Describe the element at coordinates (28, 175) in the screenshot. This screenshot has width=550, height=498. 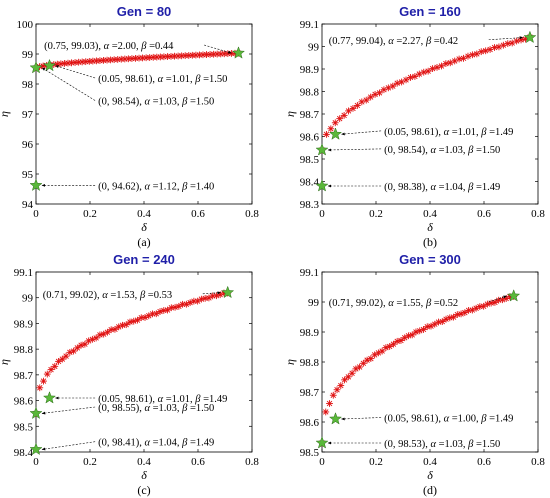
I see `y-tick-label: 95` at that location.